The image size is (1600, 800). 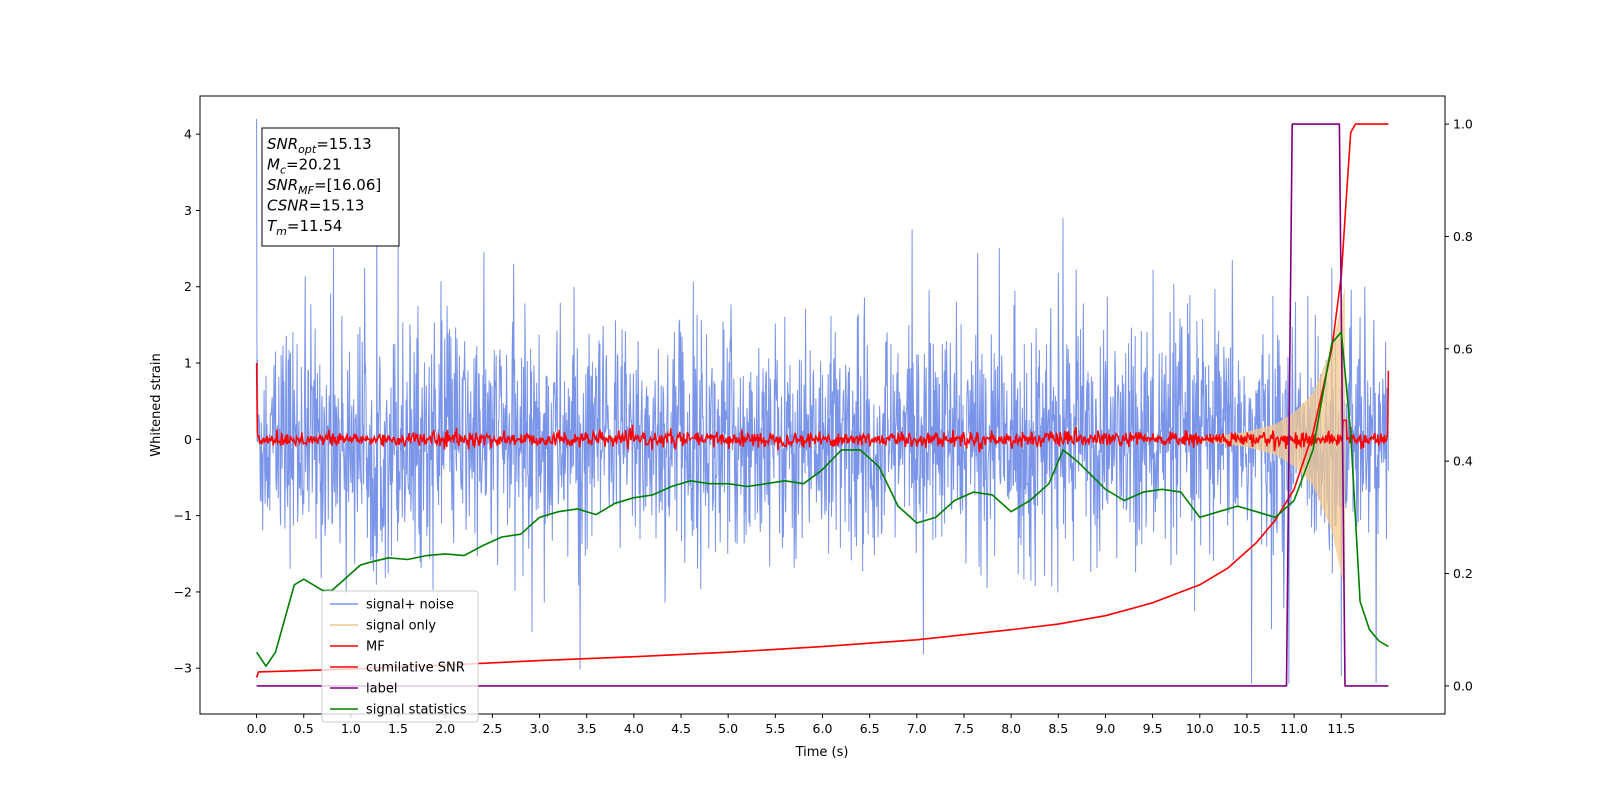 I want to click on x-tick-label: 1.0, so click(x=351, y=728).